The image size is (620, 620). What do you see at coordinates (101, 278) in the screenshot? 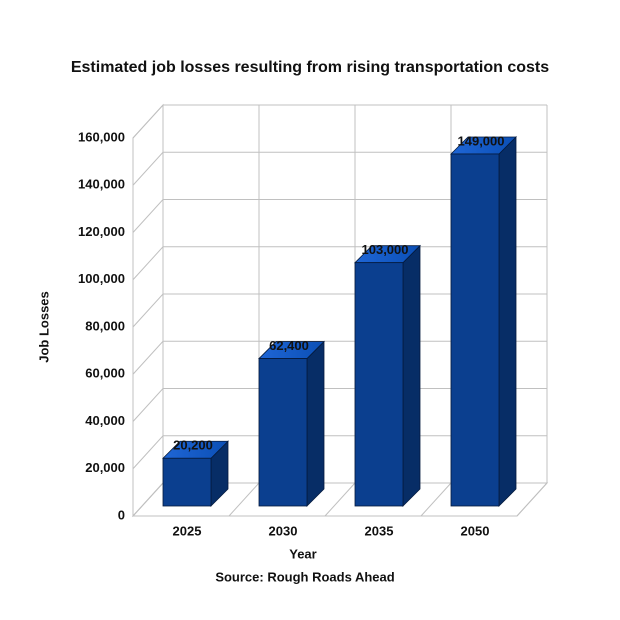
I see `y-tick-label: 100,000` at bounding box center [101, 278].